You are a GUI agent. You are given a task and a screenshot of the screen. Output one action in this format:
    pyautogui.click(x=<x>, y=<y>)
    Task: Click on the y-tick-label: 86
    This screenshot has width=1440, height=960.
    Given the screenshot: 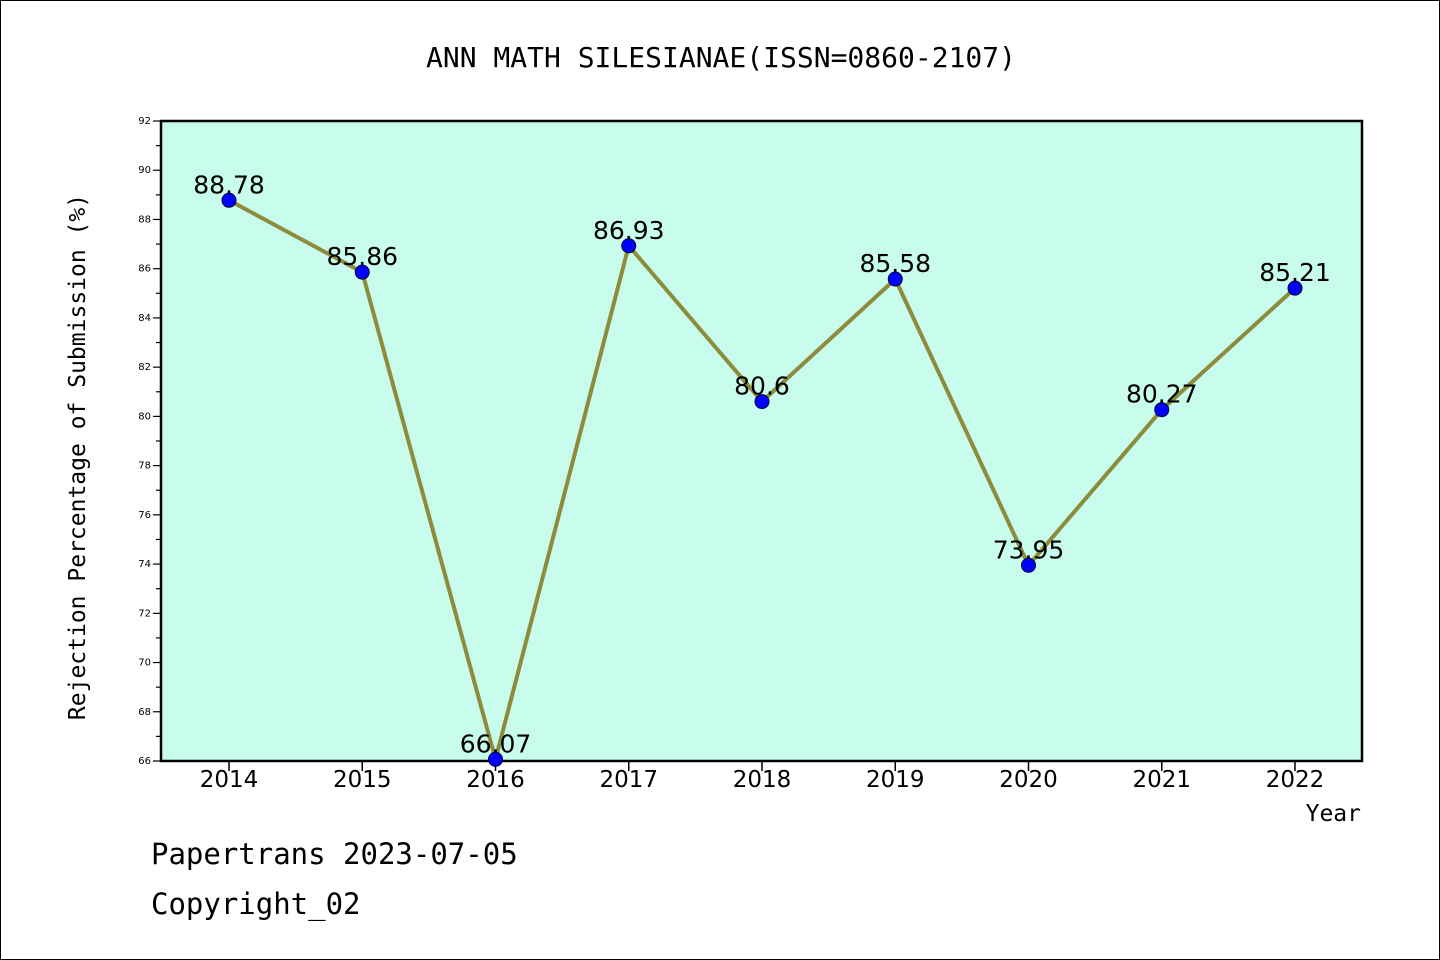 What is the action you would take?
    pyautogui.click(x=144, y=269)
    